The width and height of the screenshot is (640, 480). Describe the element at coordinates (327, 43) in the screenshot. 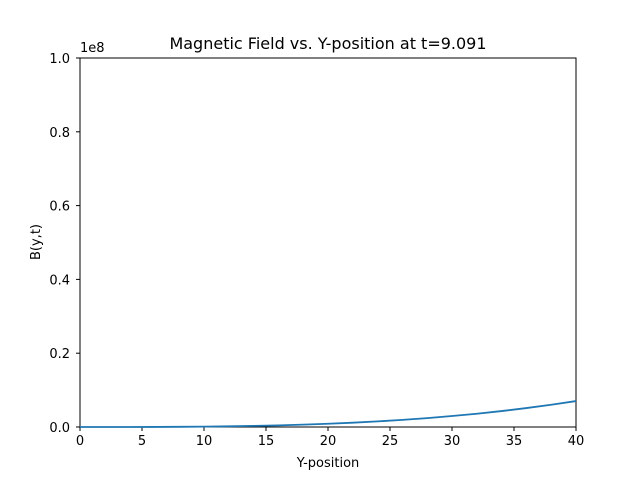

I see `chart-title: Magnetic Field vs. Y-position at t=9.091` at that location.